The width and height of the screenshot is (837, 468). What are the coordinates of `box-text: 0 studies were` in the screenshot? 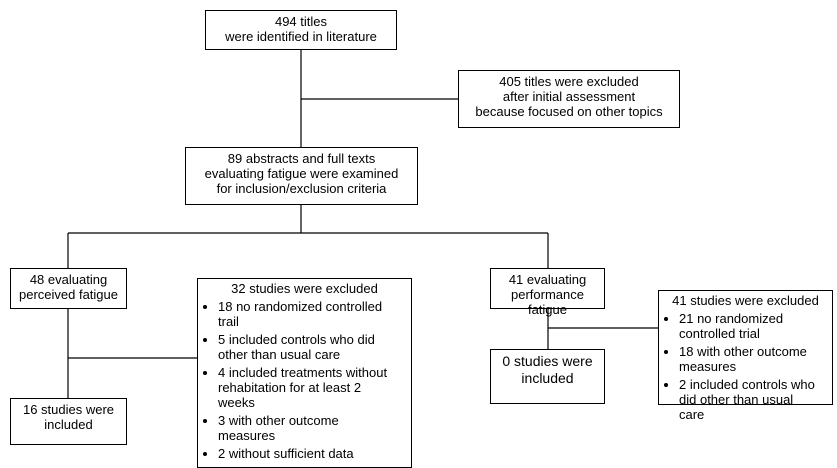 It's located at (547, 361).